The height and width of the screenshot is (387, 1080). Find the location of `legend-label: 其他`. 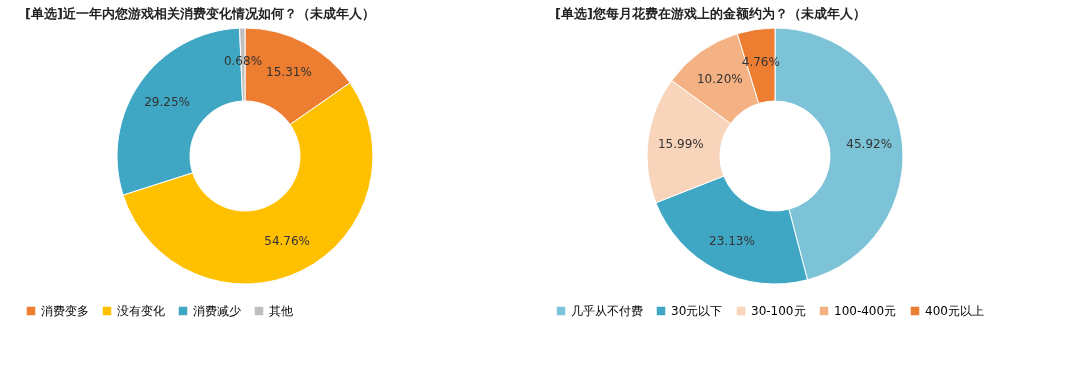

legend-label: 其他 is located at coordinates (281, 311).